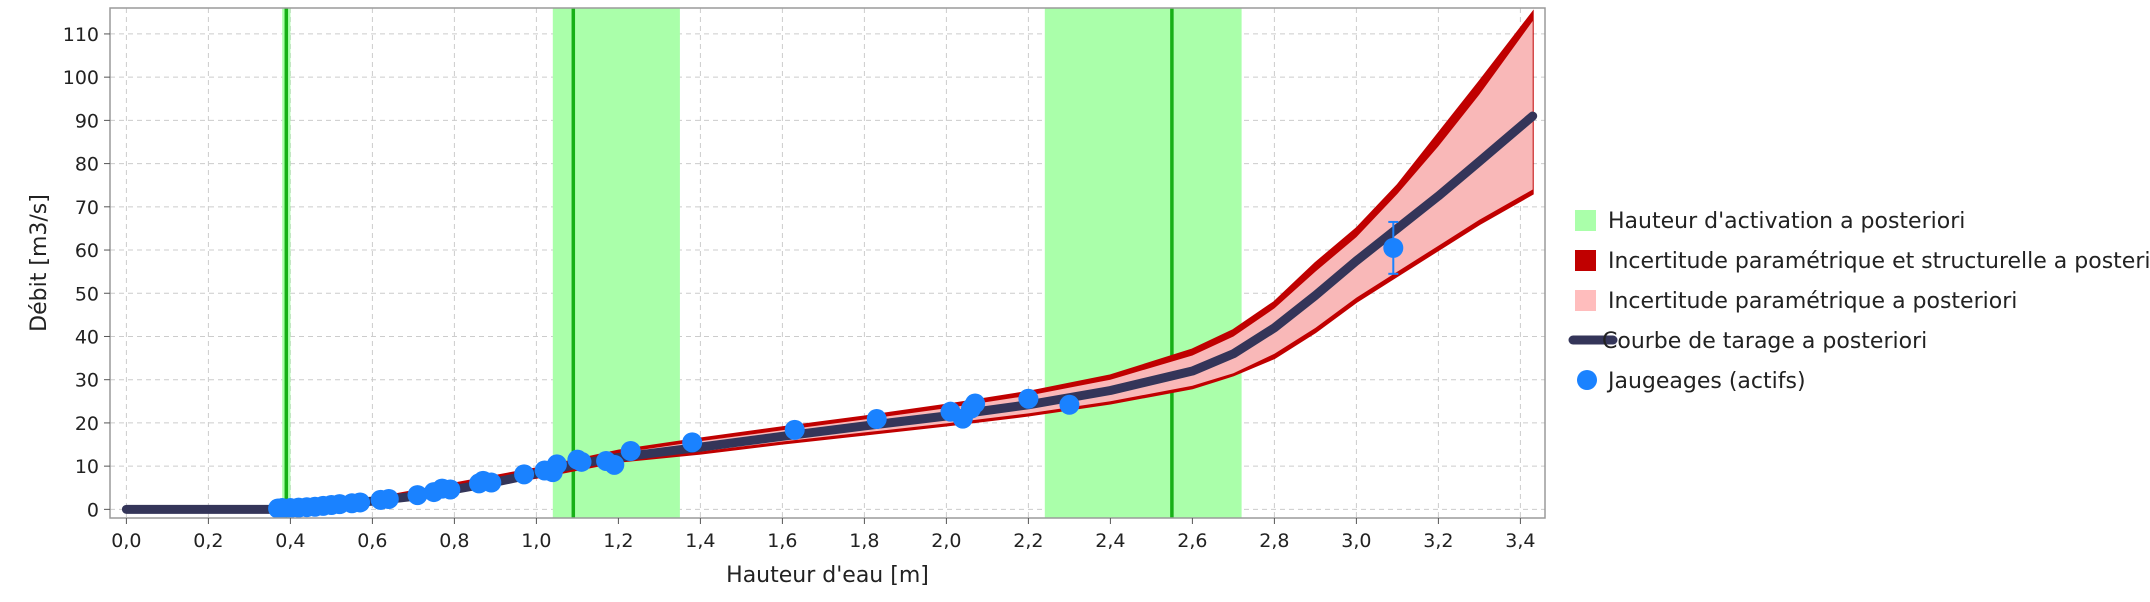  I want to click on y-tick-label: 60, so click(87, 251).